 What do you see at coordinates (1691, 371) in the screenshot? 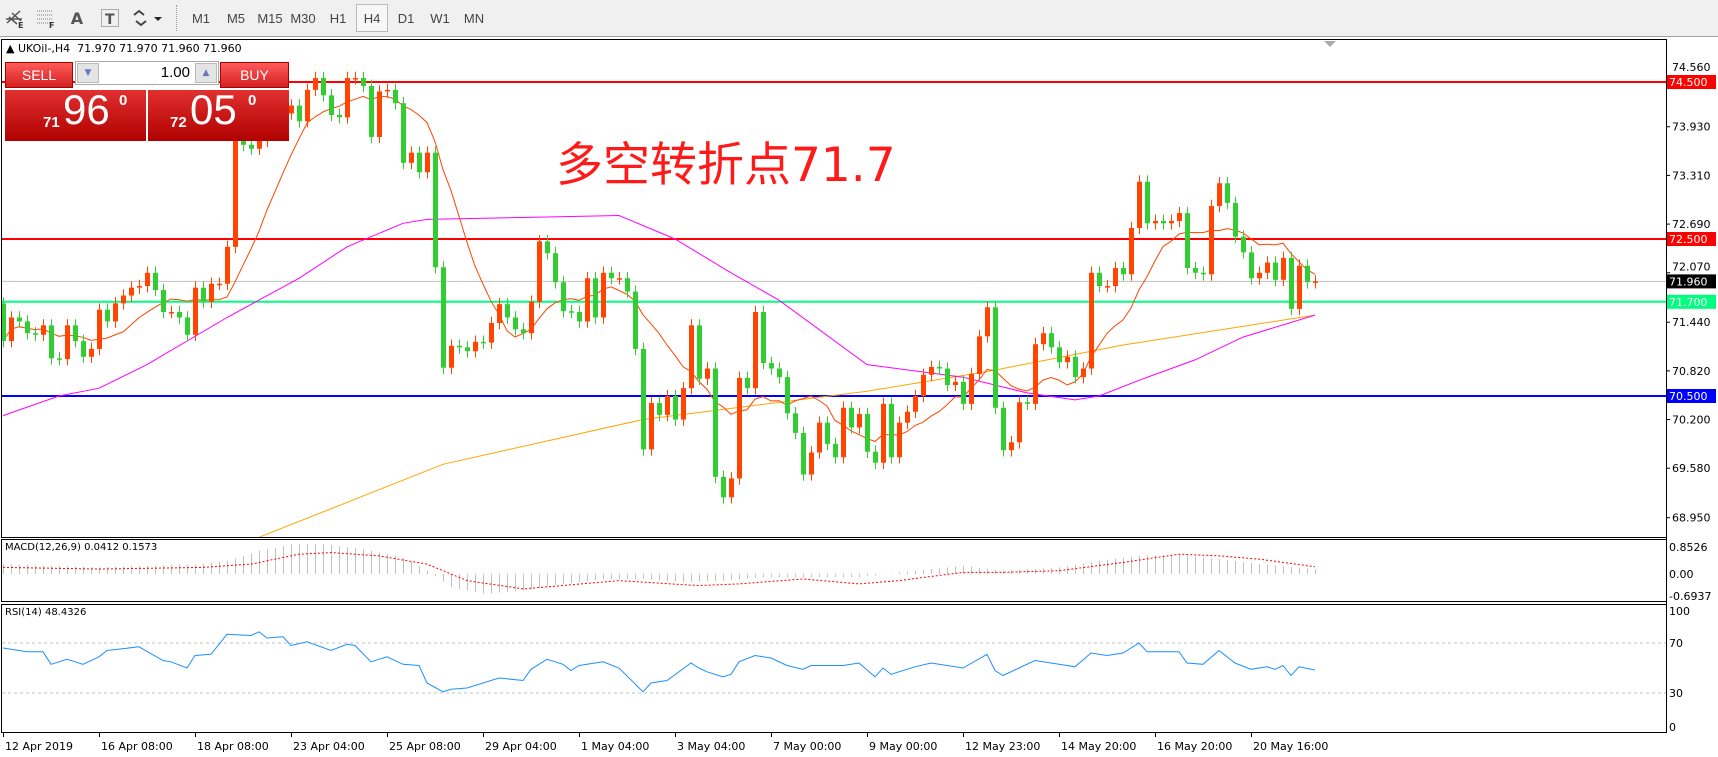
I see `price-tick-label: 70.820` at bounding box center [1691, 371].